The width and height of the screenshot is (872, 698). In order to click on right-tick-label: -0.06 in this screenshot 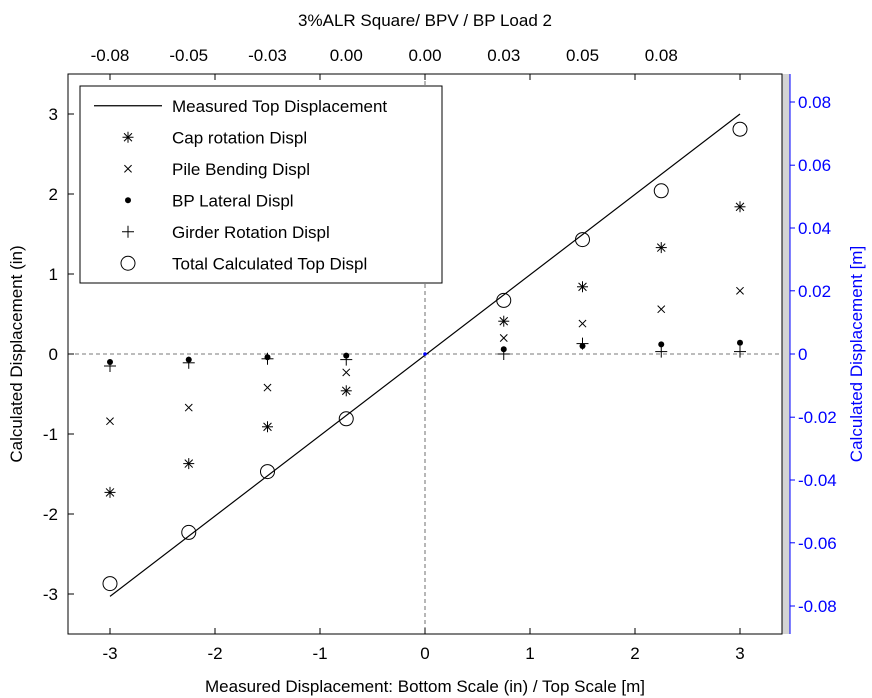, I will do `click(817, 543)`.